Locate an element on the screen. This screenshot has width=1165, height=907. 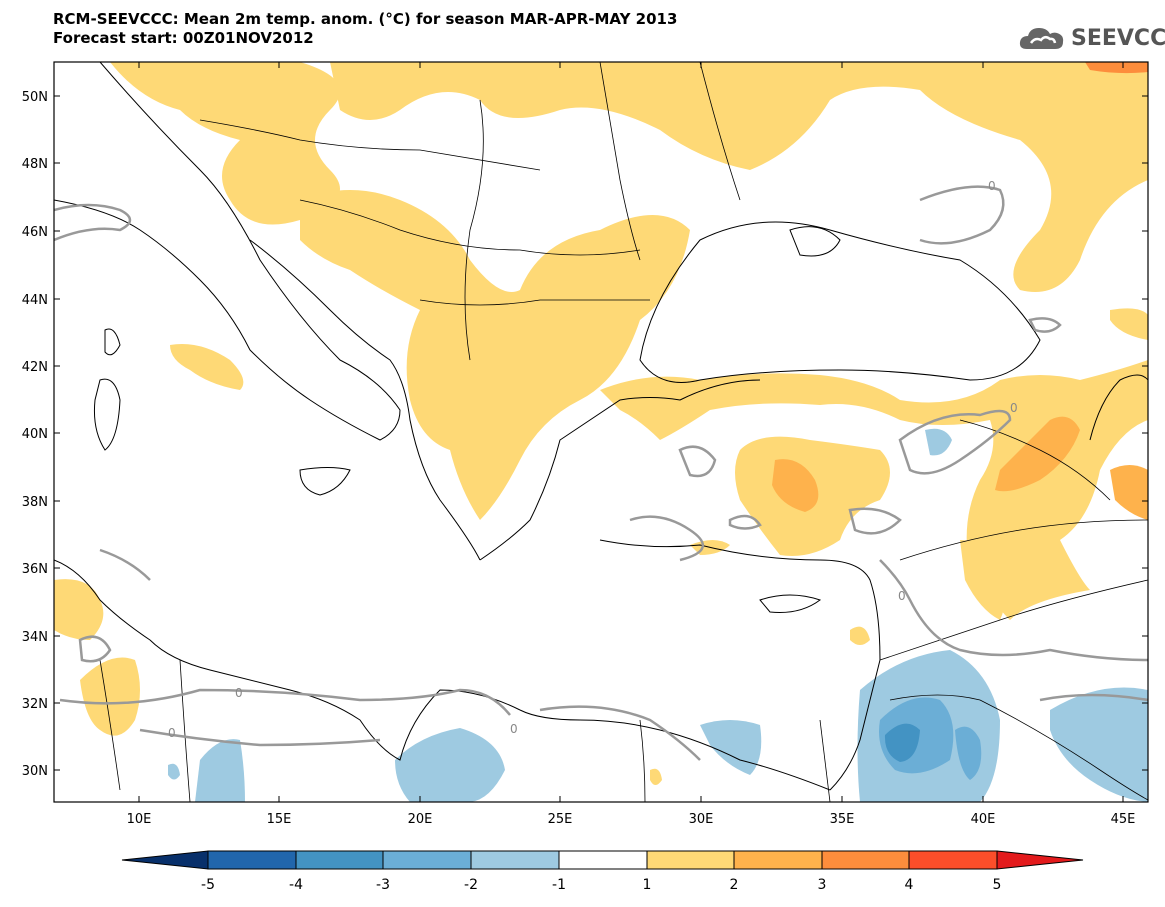
colorbar-tick-label: -4 is located at coordinates (296, 885).